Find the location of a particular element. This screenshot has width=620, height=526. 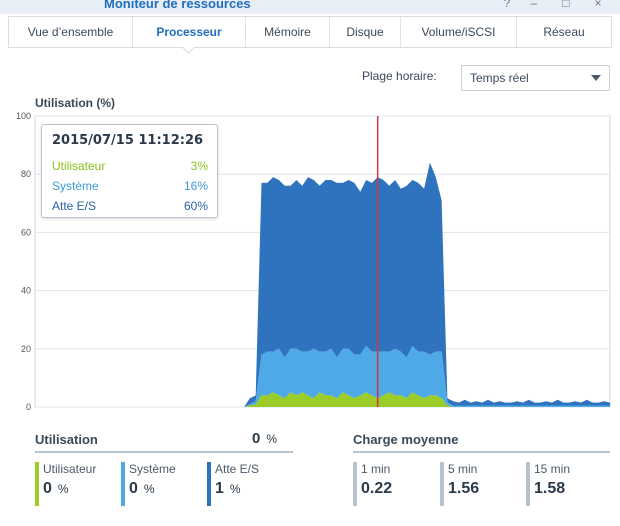

metric-user-value: 0% is located at coordinates (56, 488).